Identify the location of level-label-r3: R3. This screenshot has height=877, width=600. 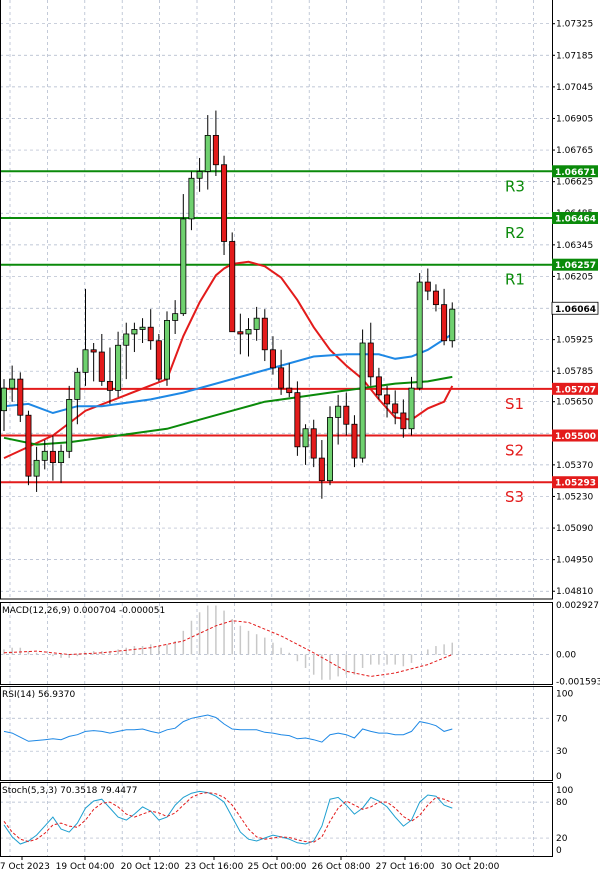
(515, 186).